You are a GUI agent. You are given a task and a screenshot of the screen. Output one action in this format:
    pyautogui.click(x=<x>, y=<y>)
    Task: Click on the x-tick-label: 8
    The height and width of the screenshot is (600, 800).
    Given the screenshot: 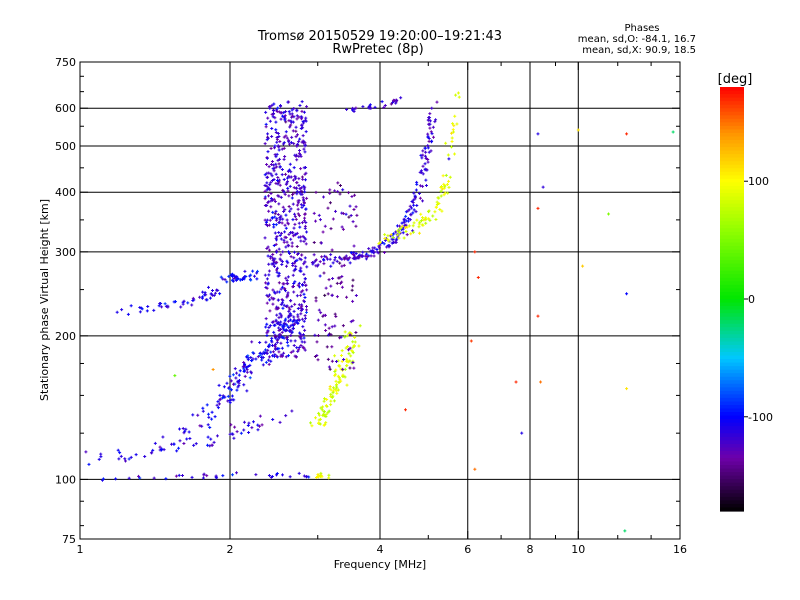 What is the action you would take?
    pyautogui.click(x=530, y=549)
    